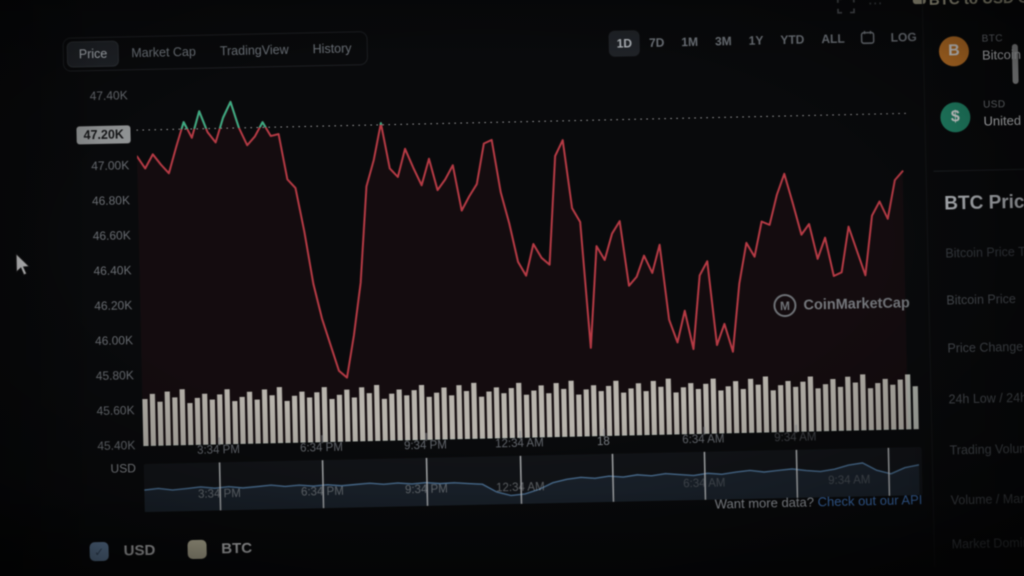 This screenshot has width=1024, height=576. I want to click on stats-row: 24h Low / 24h High, so click(986, 398).